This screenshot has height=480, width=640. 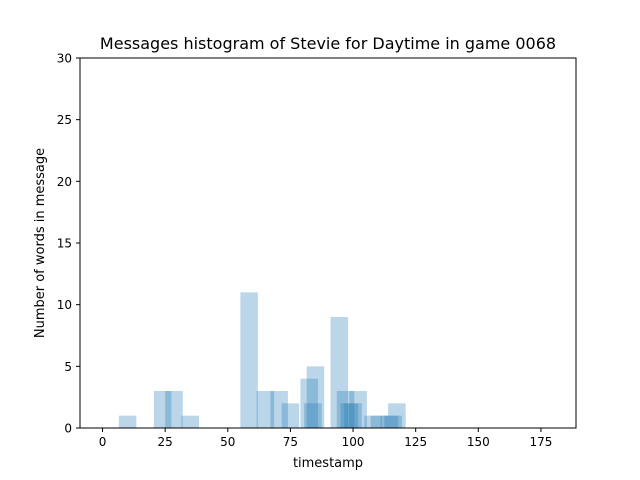 I want to click on y-tick-label: 0, so click(x=68, y=429).